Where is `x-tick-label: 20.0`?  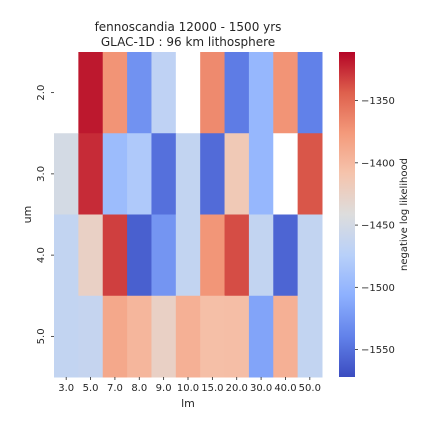
x-tick-label: 20.0 is located at coordinates (237, 388).